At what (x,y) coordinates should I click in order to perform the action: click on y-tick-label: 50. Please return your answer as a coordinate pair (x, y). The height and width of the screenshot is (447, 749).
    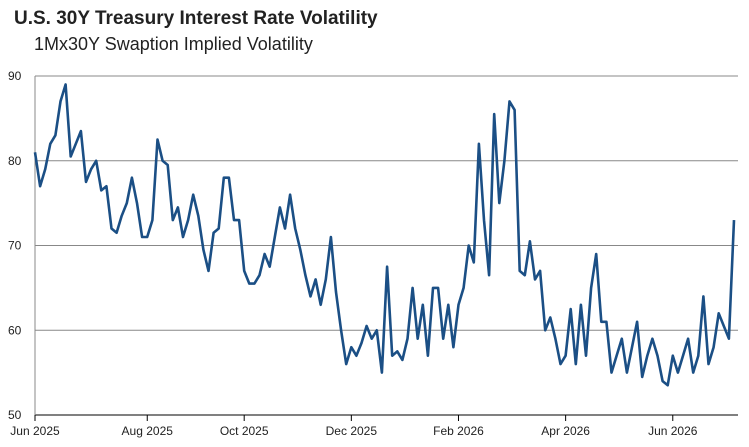
    Looking at the image, I should click on (15, 415).